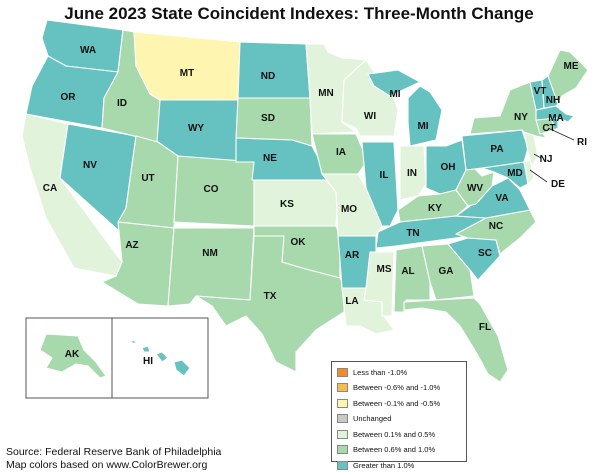 This screenshot has width=598, height=475. I want to click on leader-ri, so click(561, 134).